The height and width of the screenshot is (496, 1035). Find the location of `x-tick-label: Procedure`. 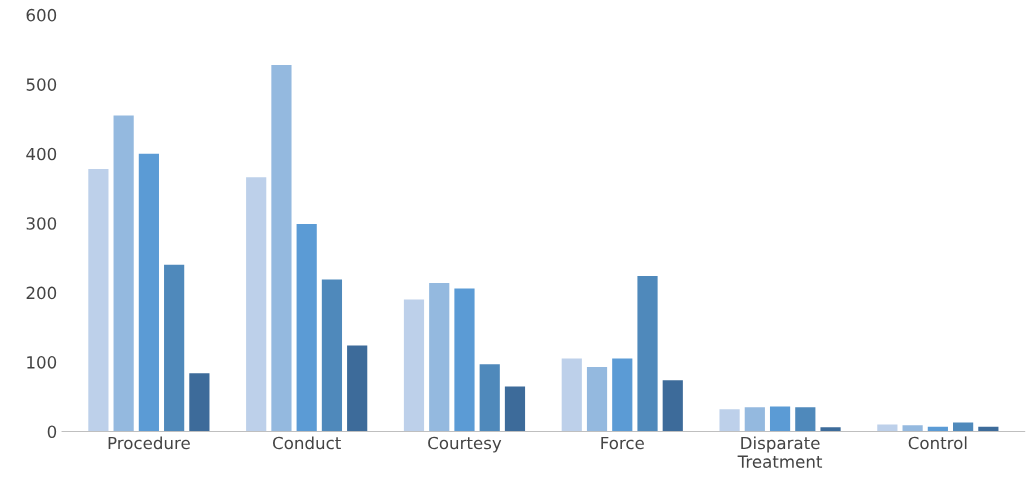

x-tick-label: Procedure is located at coordinates (149, 443).